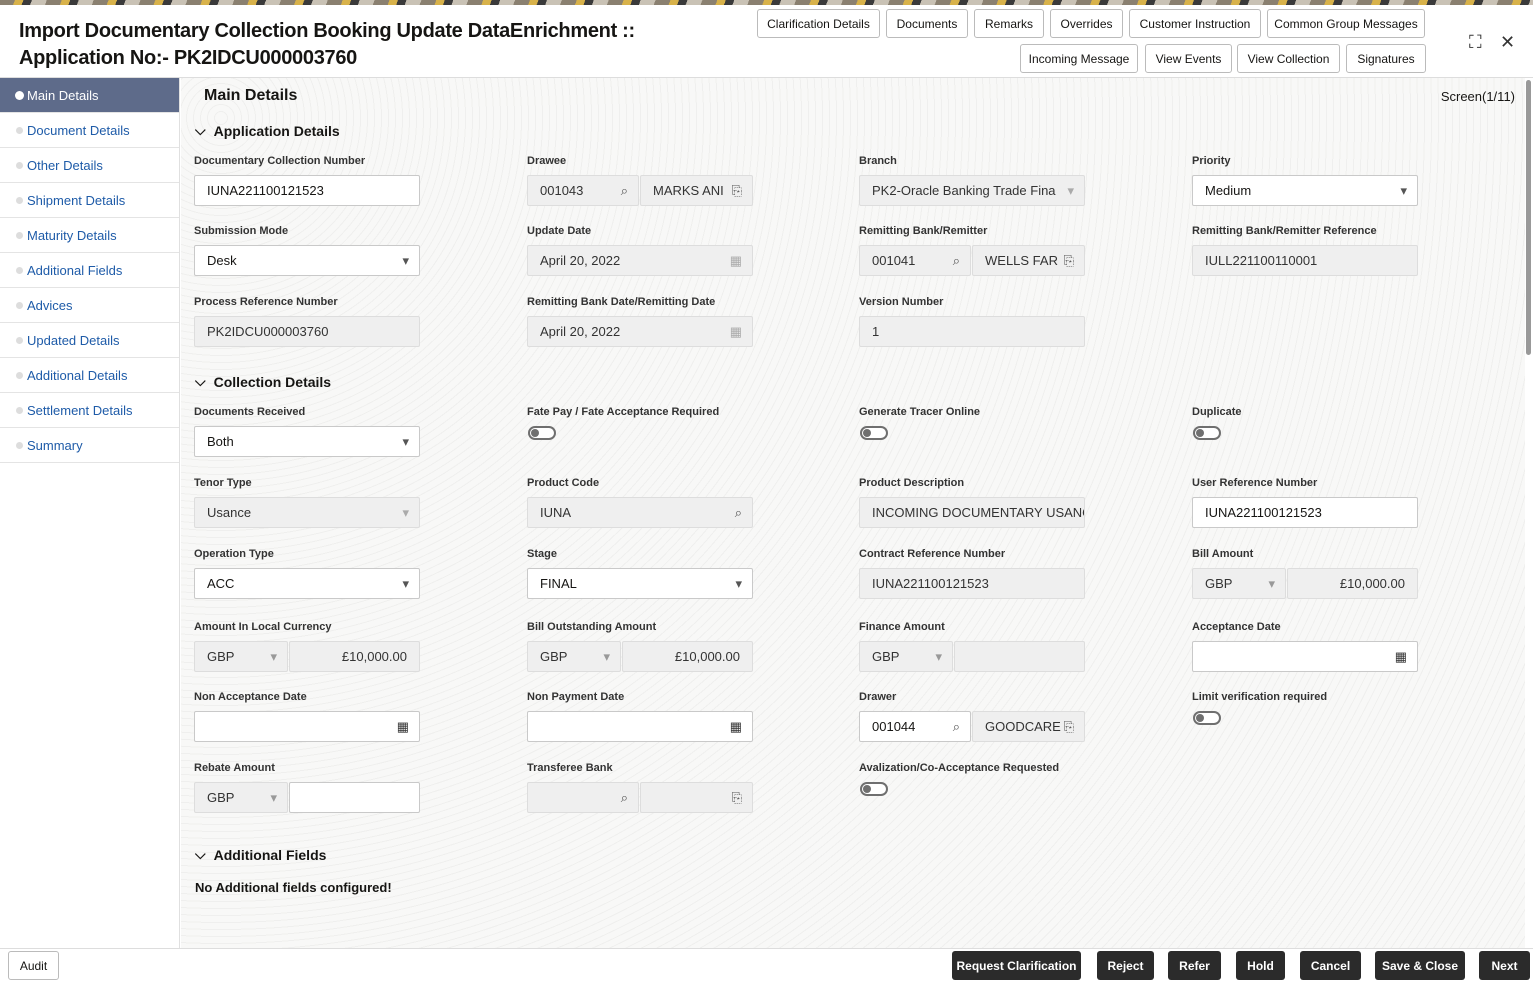 This screenshot has width=1533, height=983. What do you see at coordinates (1207, 718) in the screenshot?
I see `limit-verification-required-toggle` at bounding box center [1207, 718].